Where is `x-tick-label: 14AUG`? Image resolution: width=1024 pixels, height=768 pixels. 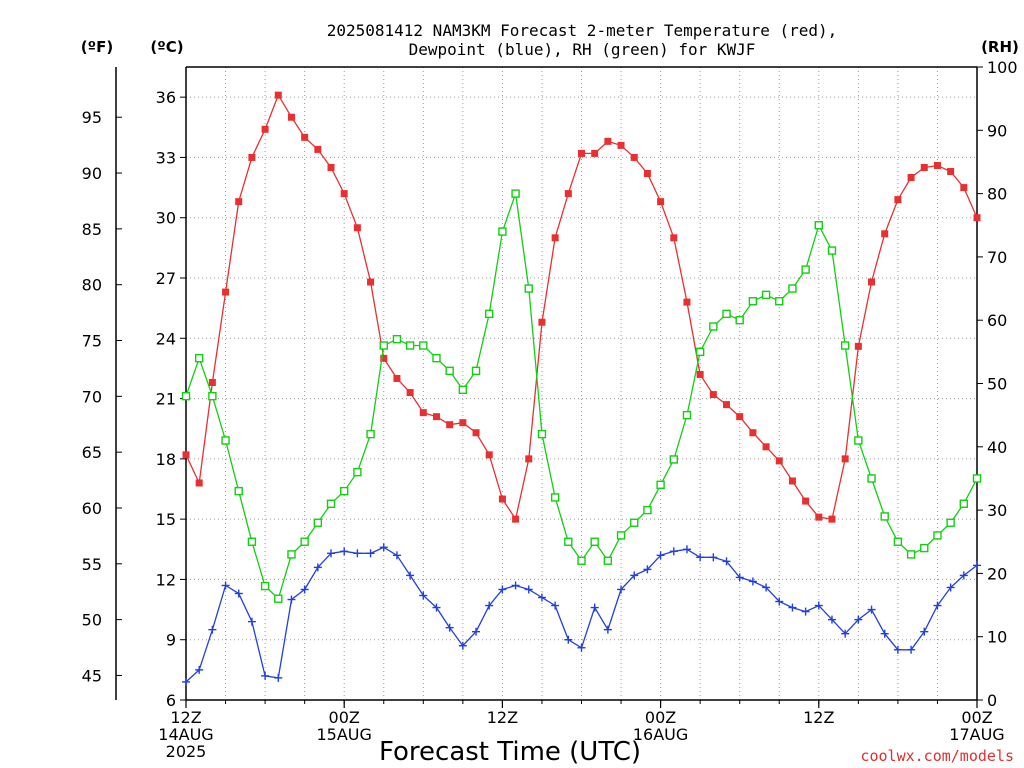
x-tick-label: 14AUG is located at coordinates (185, 734).